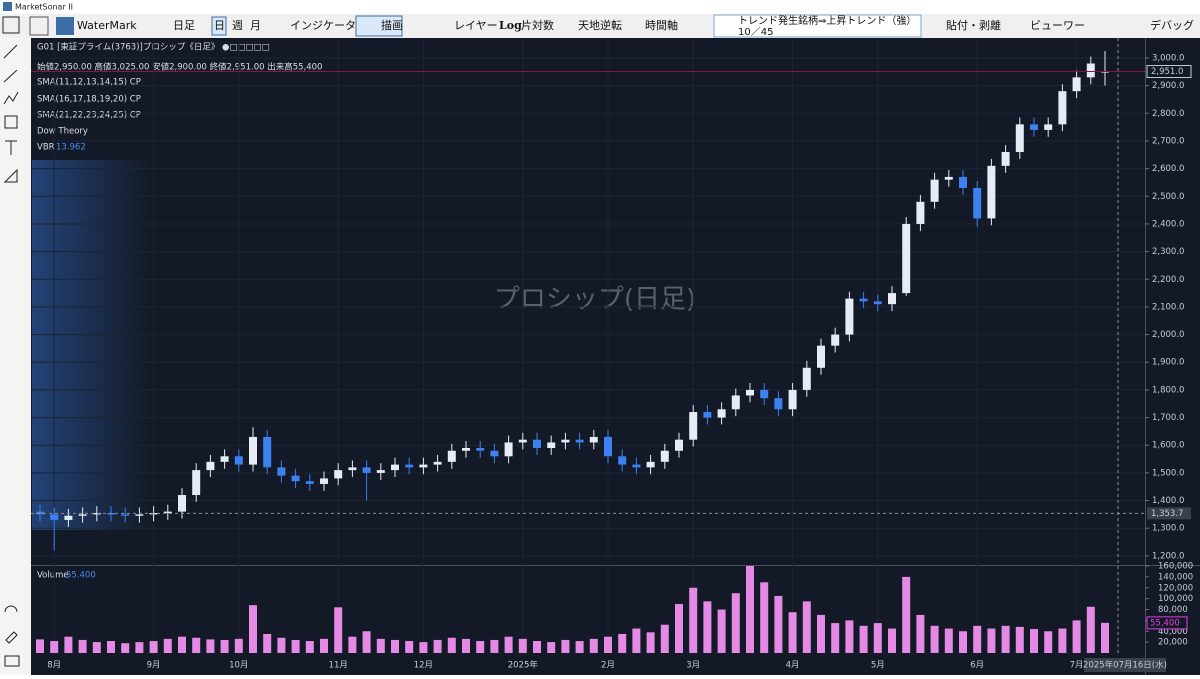 The width and height of the screenshot is (1200, 679). What do you see at coordinates (38, 341) in the screenshot?
I see `tool-icons` at bounding box center [38, 341].